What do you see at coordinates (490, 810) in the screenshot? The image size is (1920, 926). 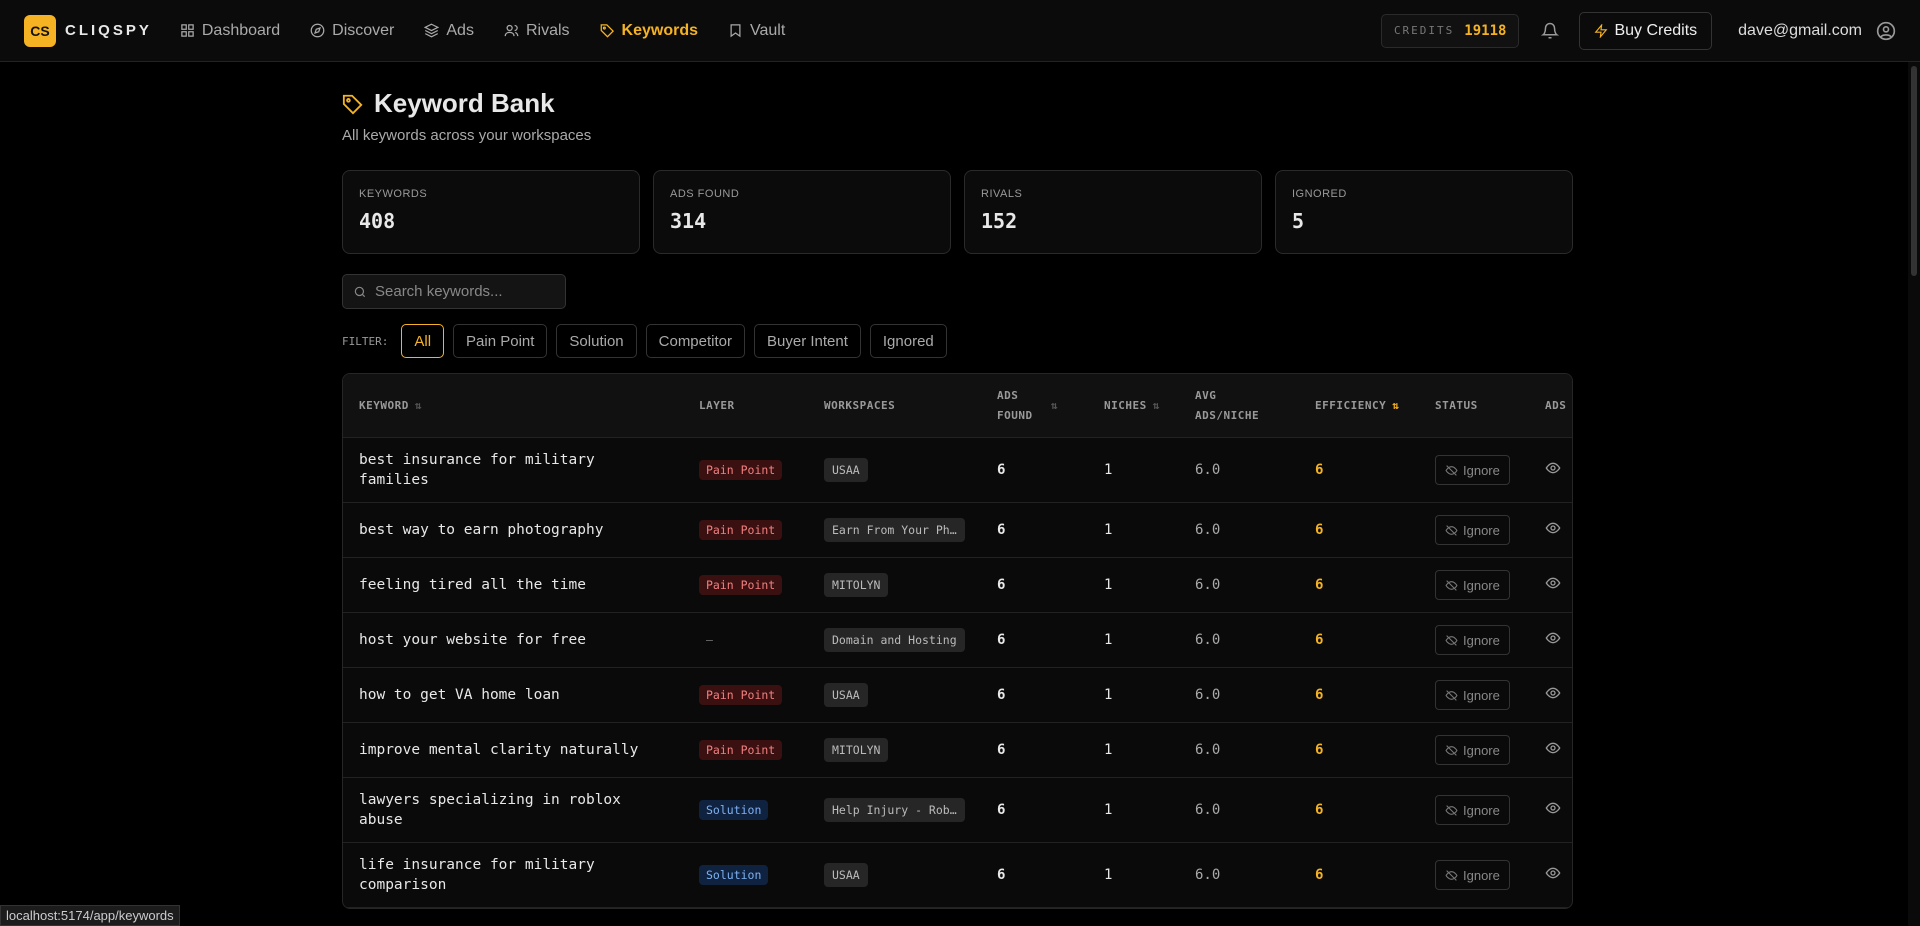 I see `keyword: lawyers specializing in roblox abuse` at bounding box center [490, 810].